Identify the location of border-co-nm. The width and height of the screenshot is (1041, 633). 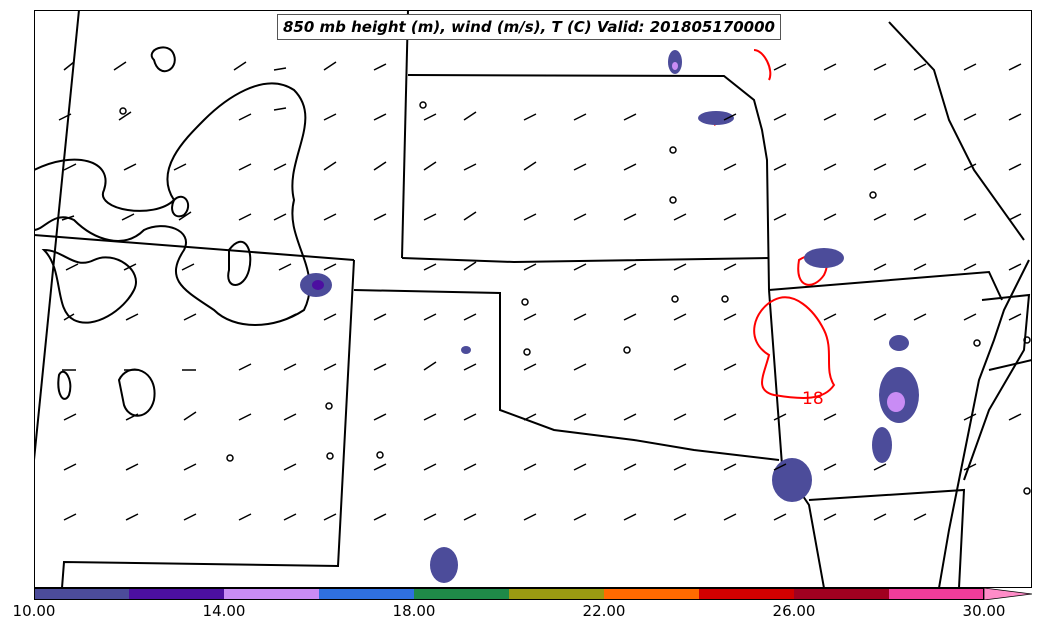
(208, 423).